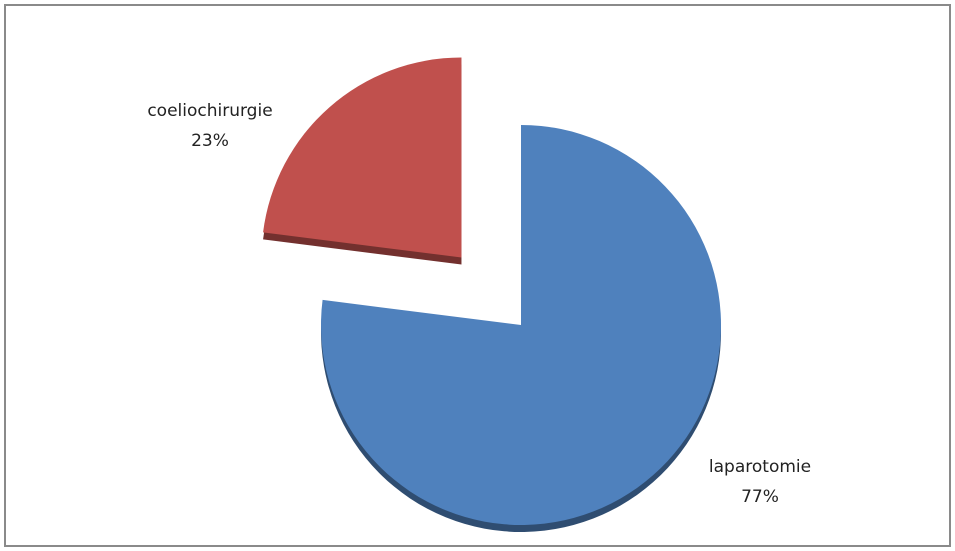 The width and height of the screenshot is (955, 551). Describe the element at coordinates (210, 141) in the screenshot. I see `slice-value-label: 23%` at that location.